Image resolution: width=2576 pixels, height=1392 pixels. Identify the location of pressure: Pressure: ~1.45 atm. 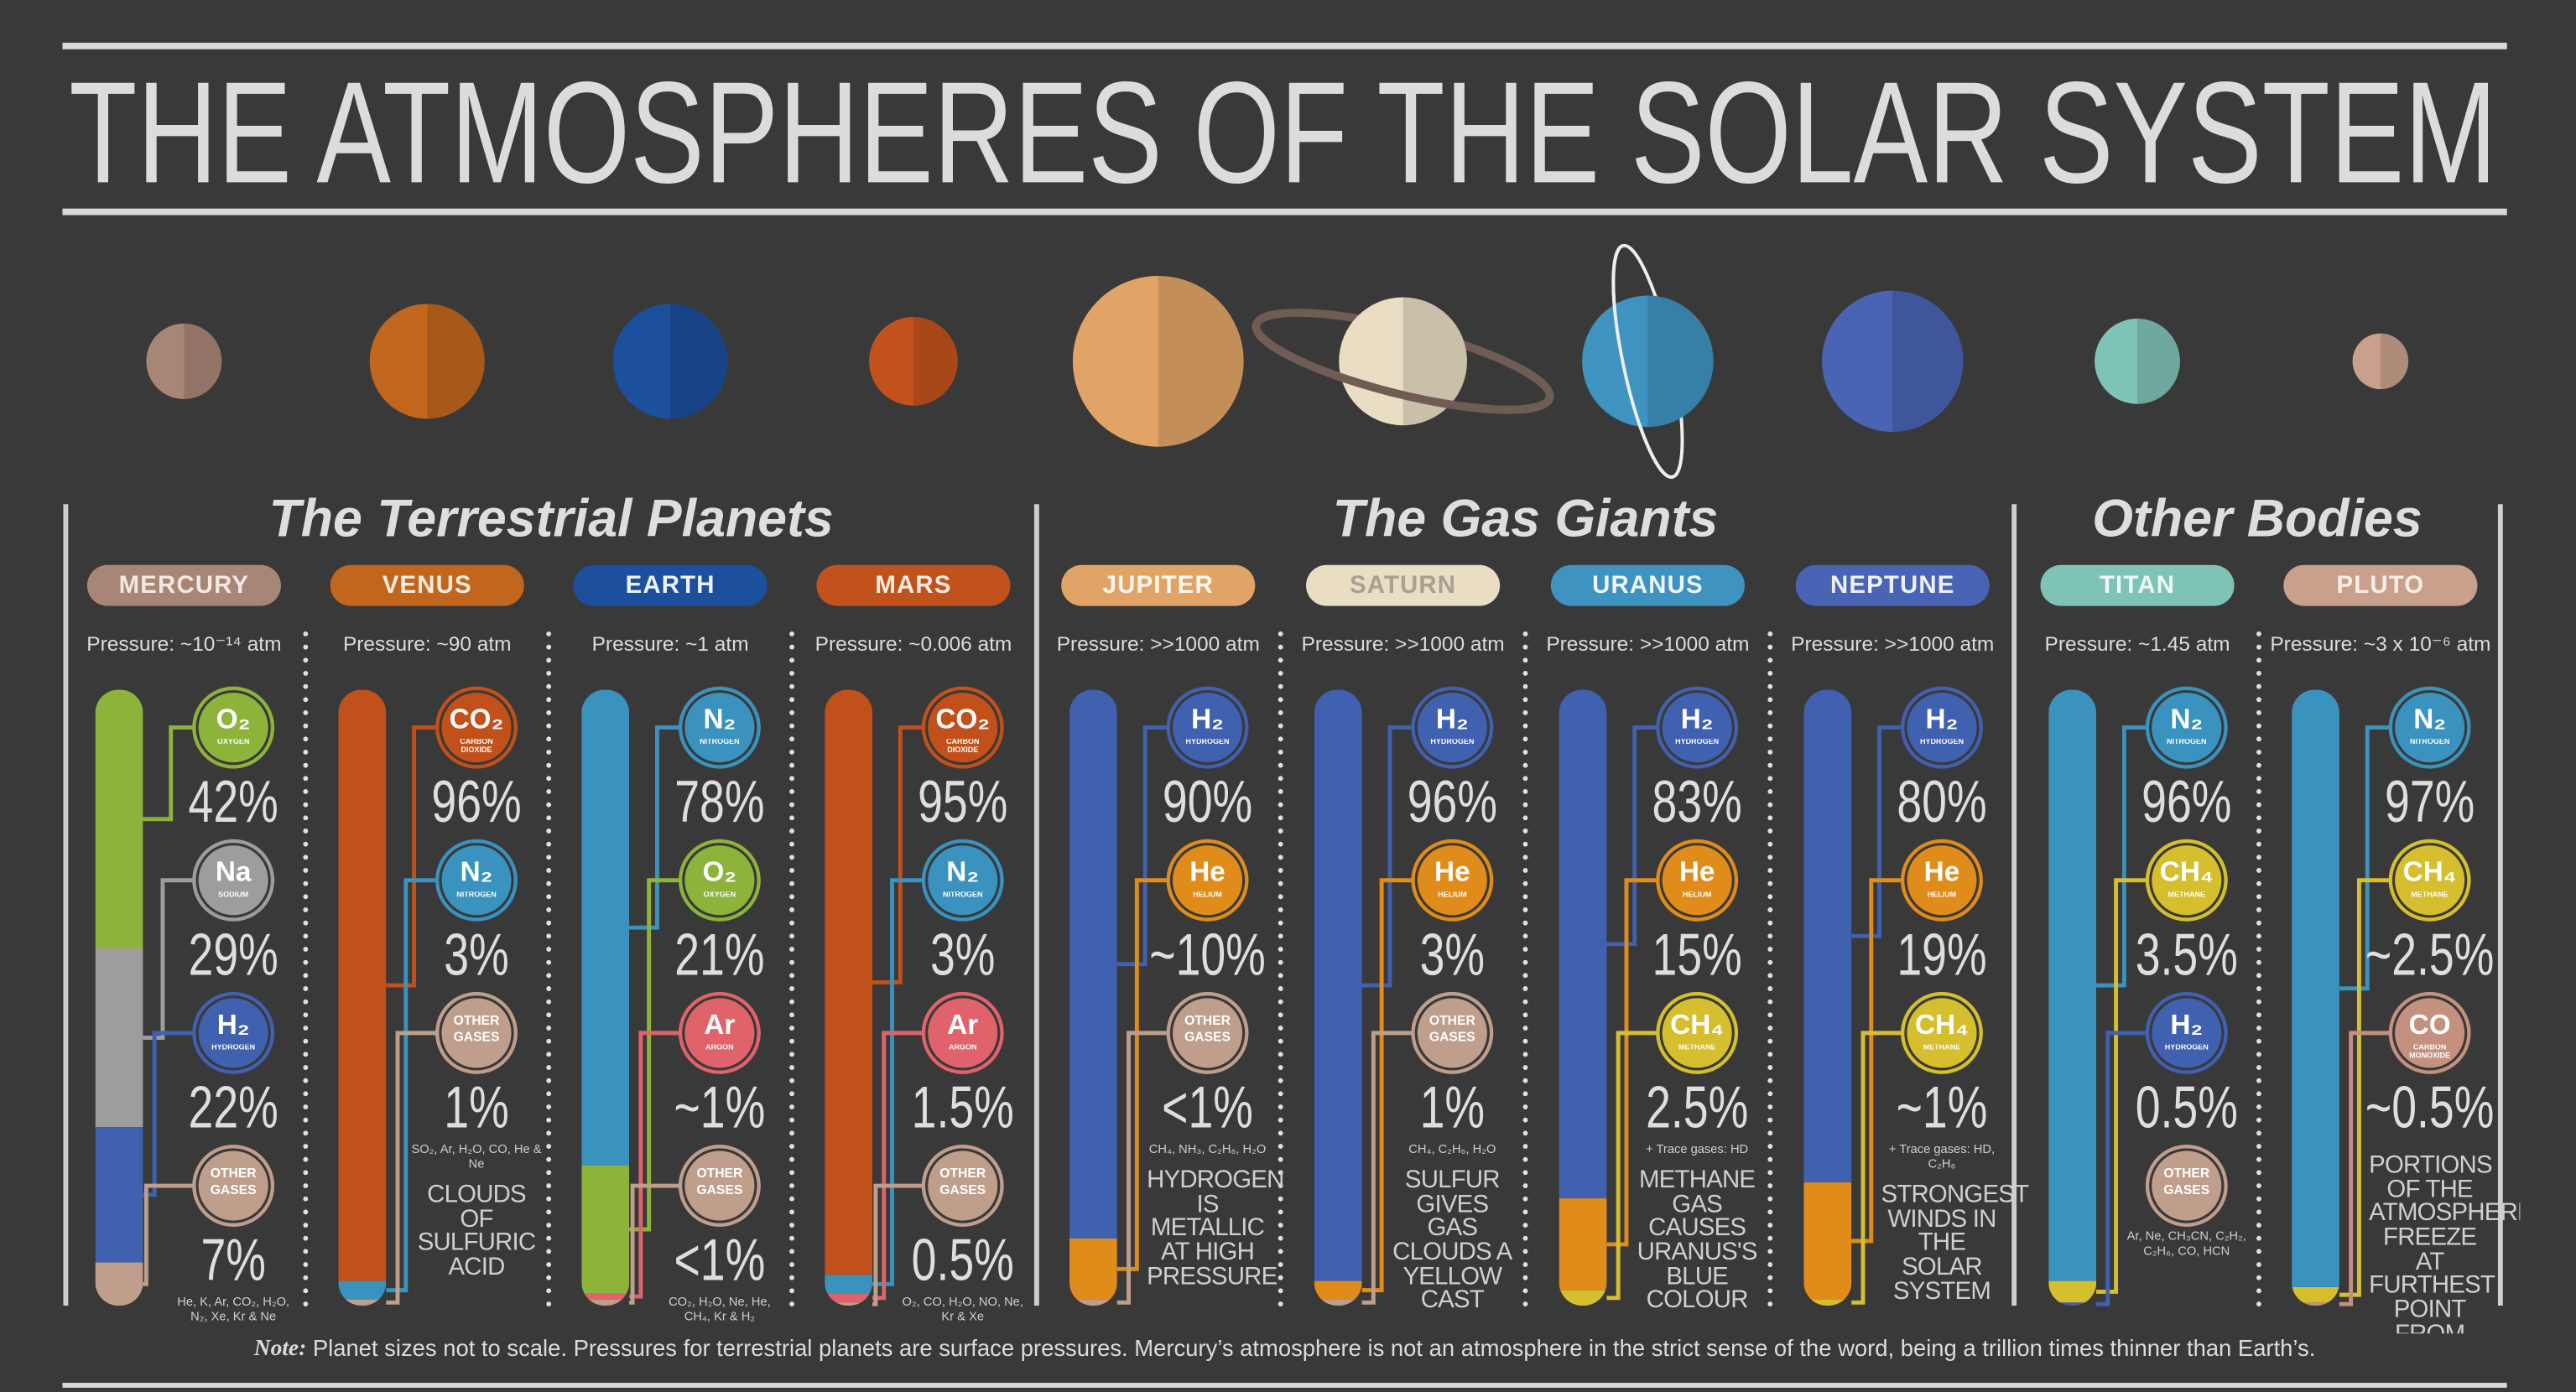
(2137, 644).